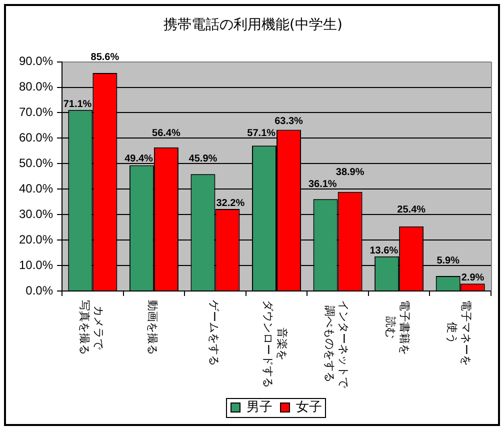 The height and width of the screenshot is (430, 504). What do you see at coordinates (105, 57) in the screenshot?
I see `data-label: 85.6%` at bounding box center [105, 57].